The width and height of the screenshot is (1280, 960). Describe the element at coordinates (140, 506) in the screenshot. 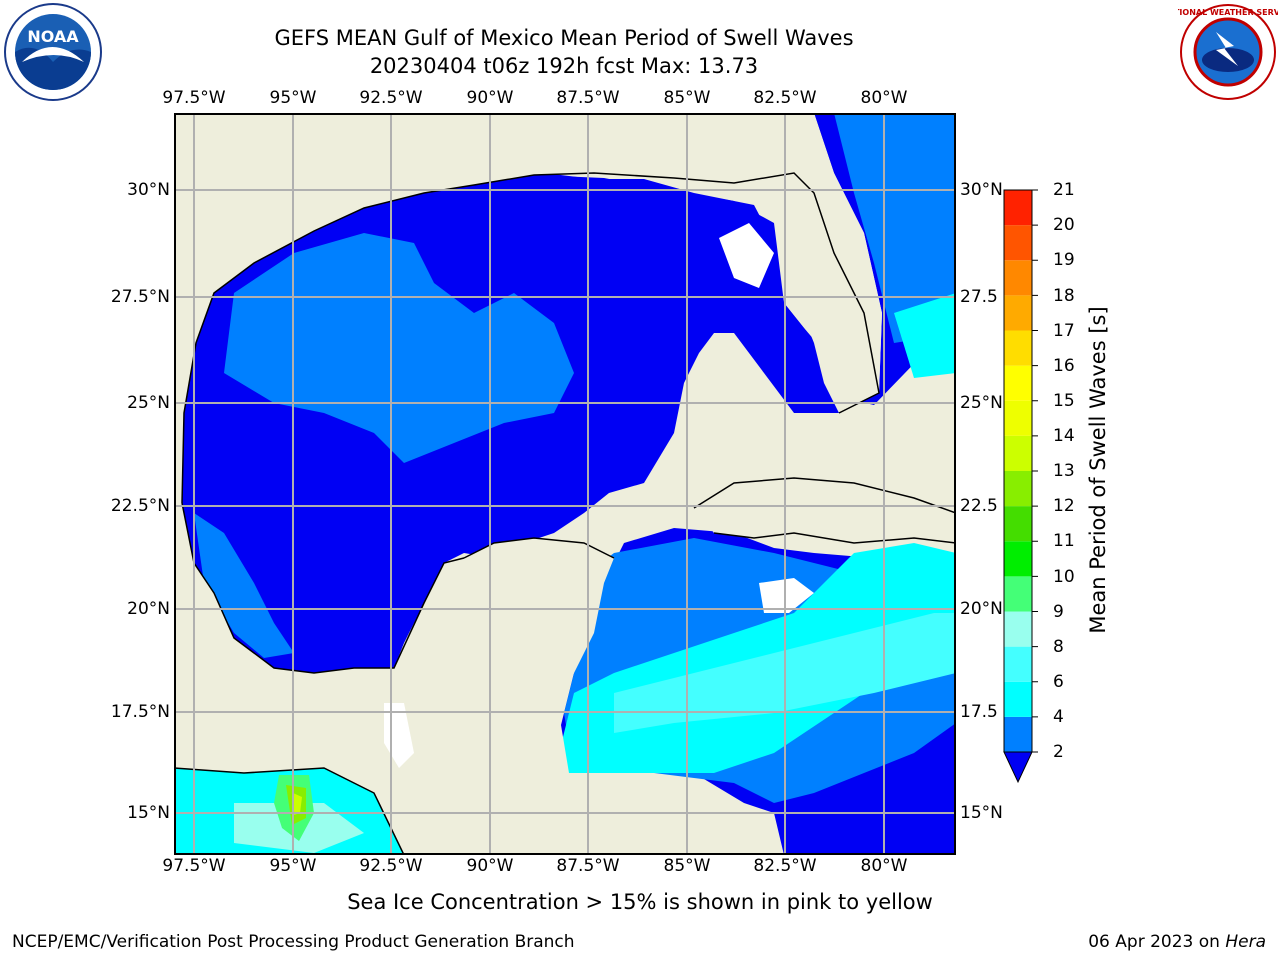

I see `lat-tick-left: 22.5°N` at that location.